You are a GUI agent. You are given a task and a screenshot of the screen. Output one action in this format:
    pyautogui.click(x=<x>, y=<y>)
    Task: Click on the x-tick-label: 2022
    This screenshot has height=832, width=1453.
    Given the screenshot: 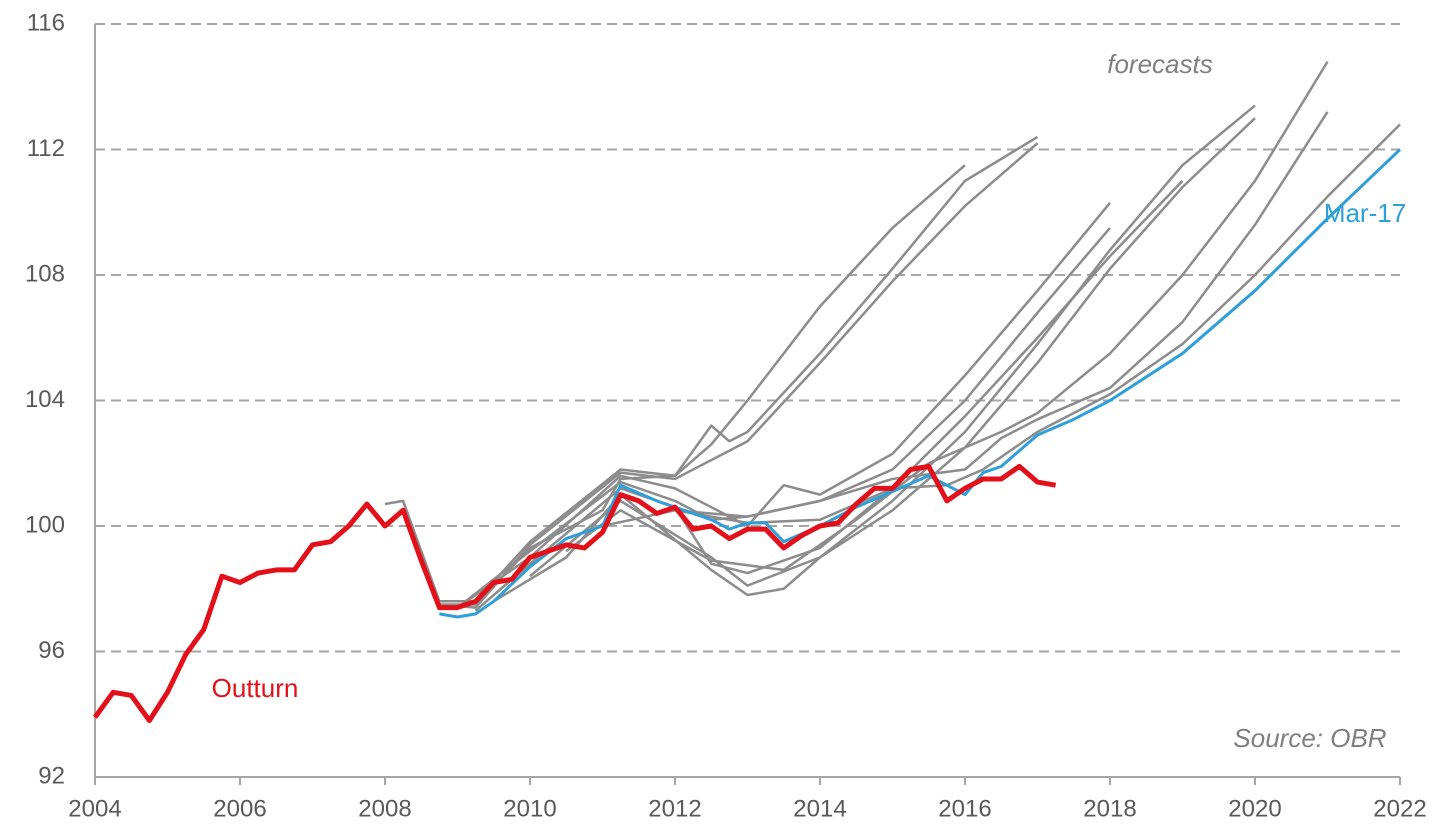 What is the action you would take?
    pyautogui.click(x=1399, y=808)
    